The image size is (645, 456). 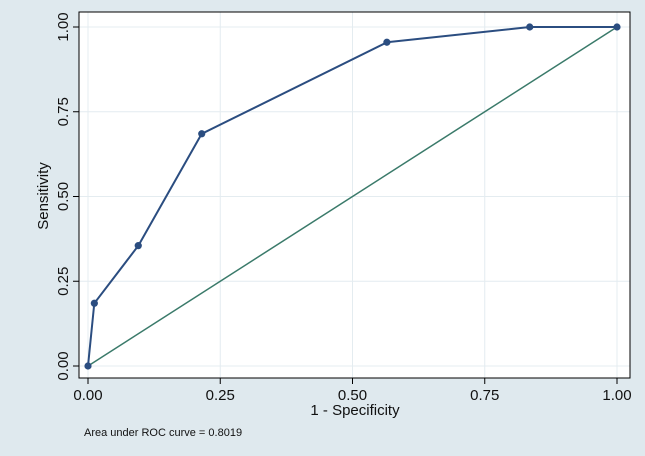 I want to click on x-axis-title: 1 - Specificity, so click(x=355, y=410).